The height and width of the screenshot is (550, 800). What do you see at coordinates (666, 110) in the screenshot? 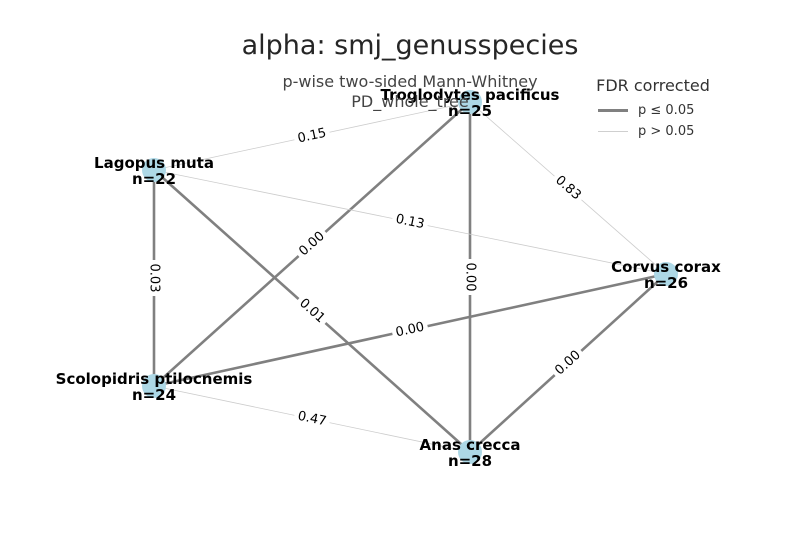
I see `legend-label-significant: p ≤ 0.05` at bounding box center [666, 110].